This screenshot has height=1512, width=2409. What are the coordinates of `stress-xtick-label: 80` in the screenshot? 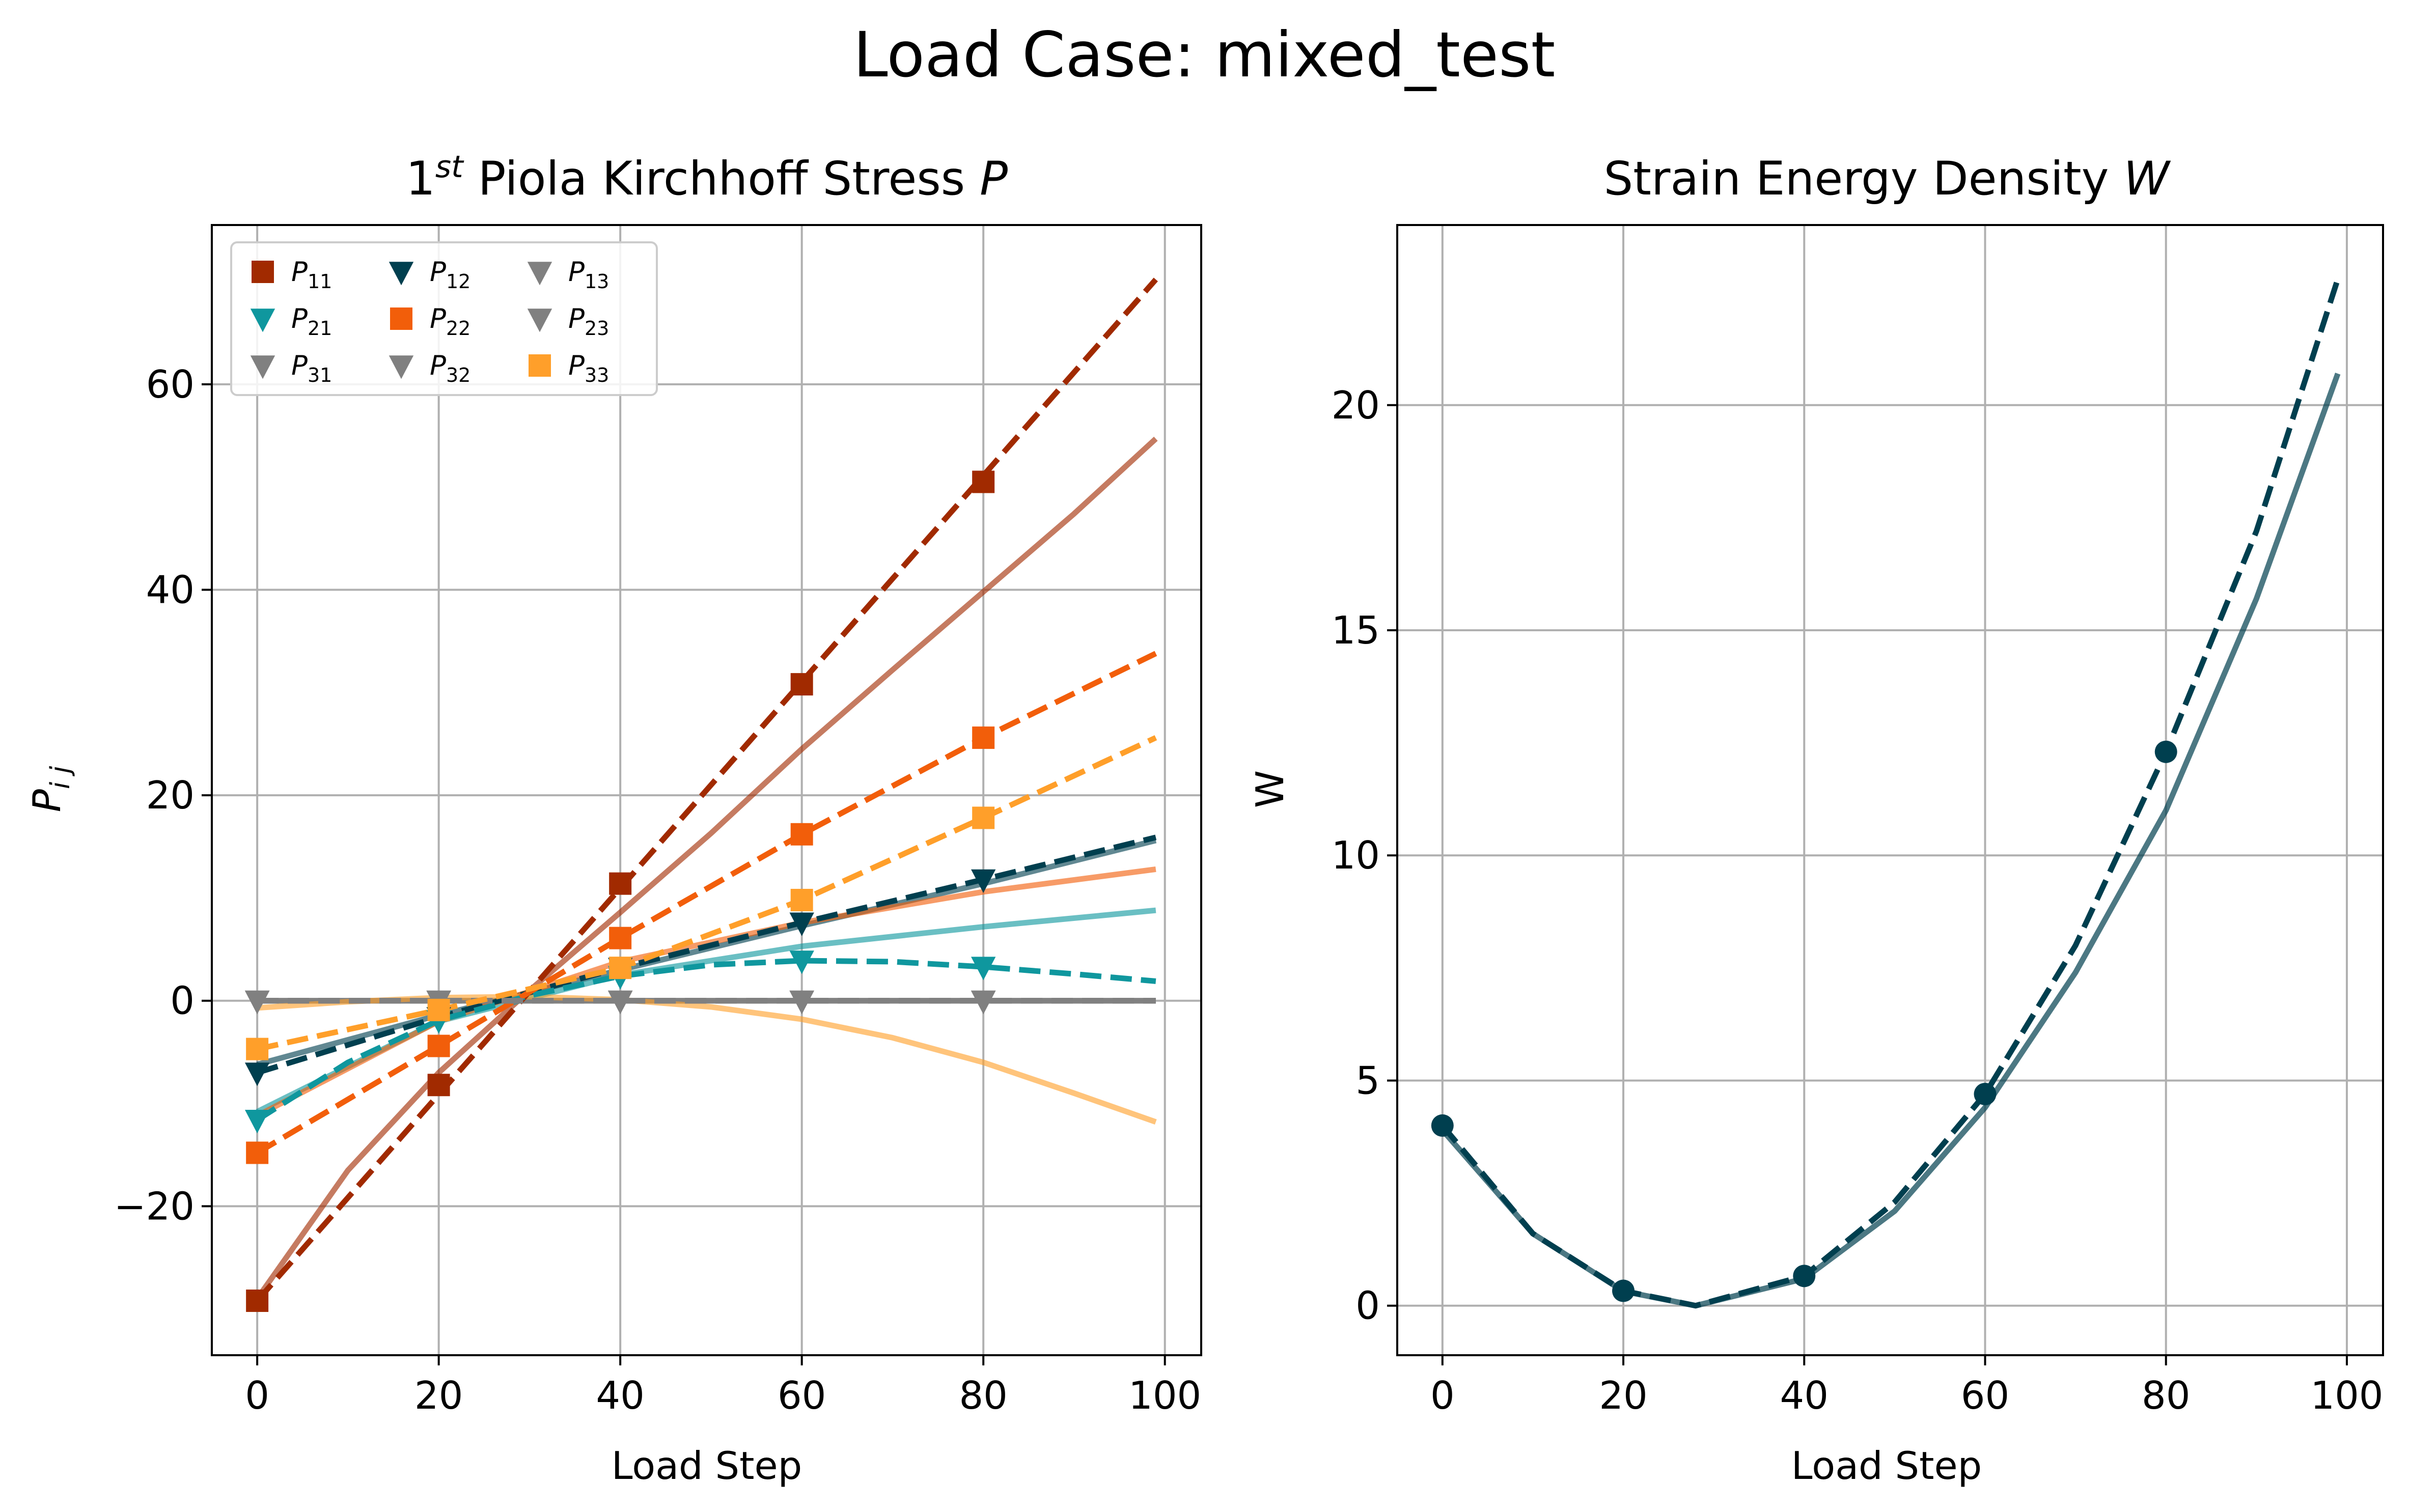 It's located at (983, 1395).